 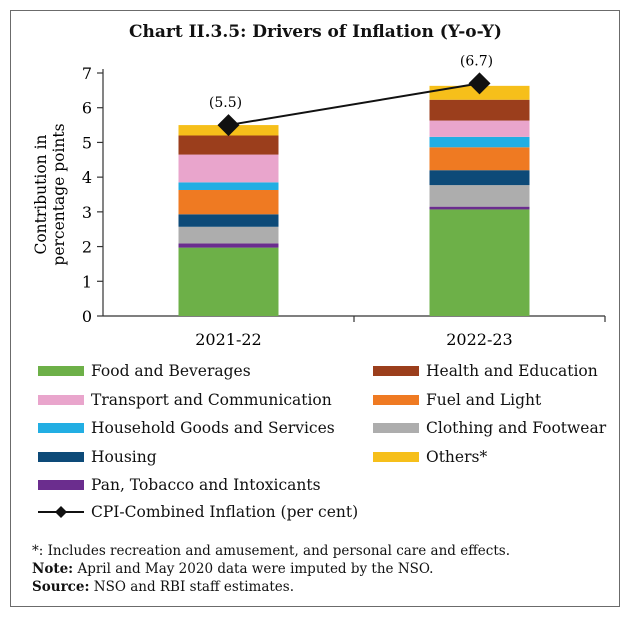 I want to click on y-tick-label: 7, so click(x=87, y=73).